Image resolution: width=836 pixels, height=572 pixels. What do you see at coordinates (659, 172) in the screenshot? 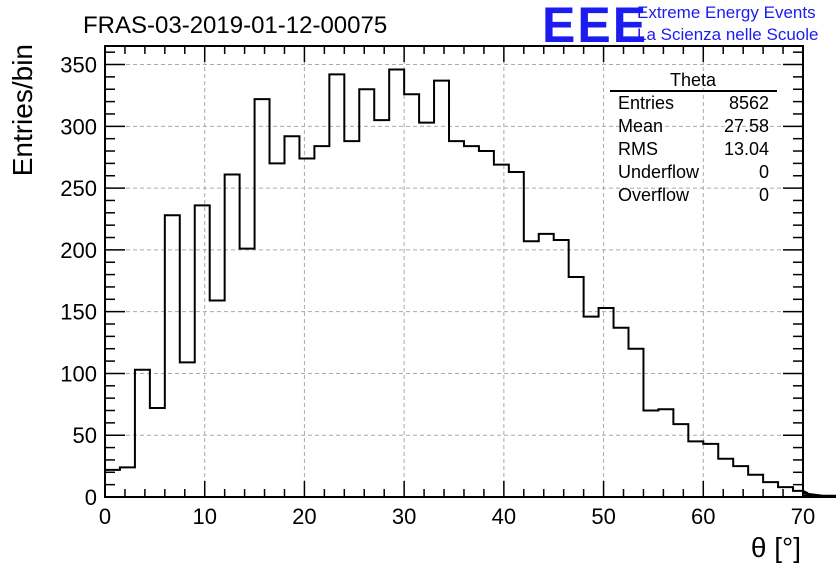
I see `stats-row-label: Underflow` at bounding box center [659, 172].